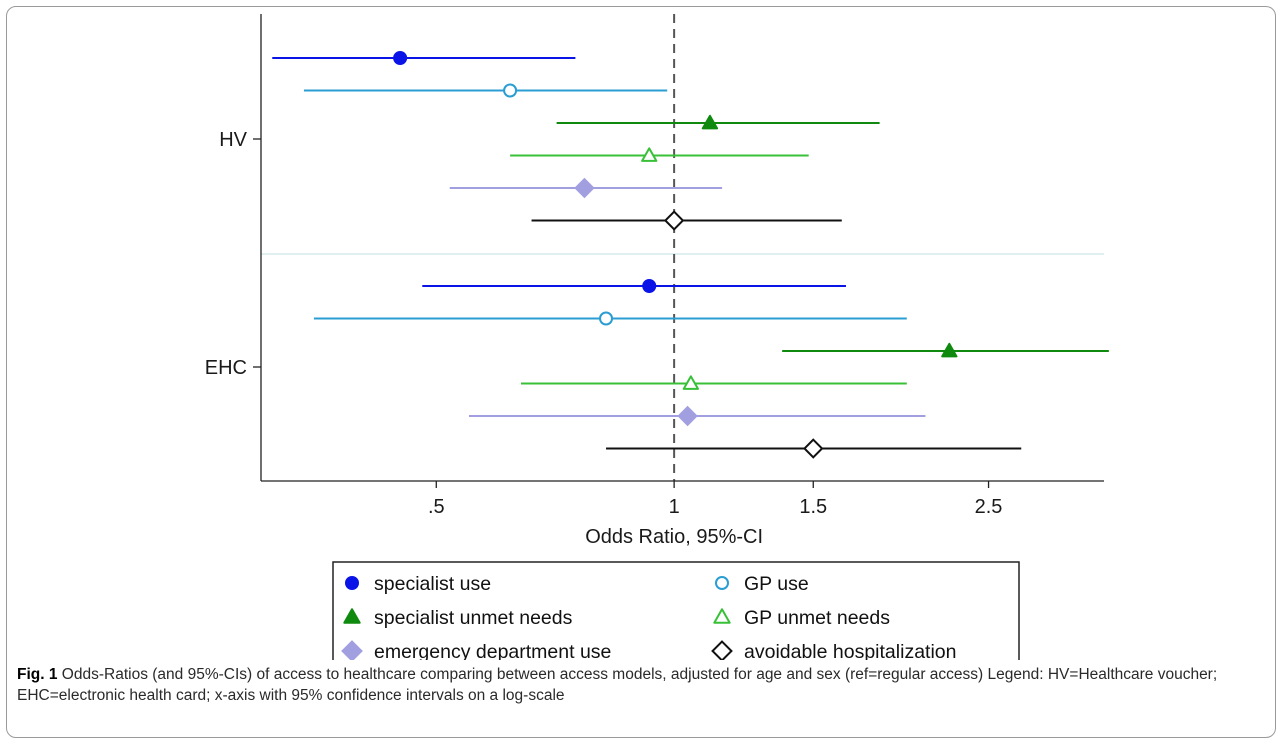 The width and height of the screenshot is (1284, 745). What do you see at coordinates (37, 674) in the screenshot?
I see `figure-label: Fig. 1` at bounding box center [37, 674].